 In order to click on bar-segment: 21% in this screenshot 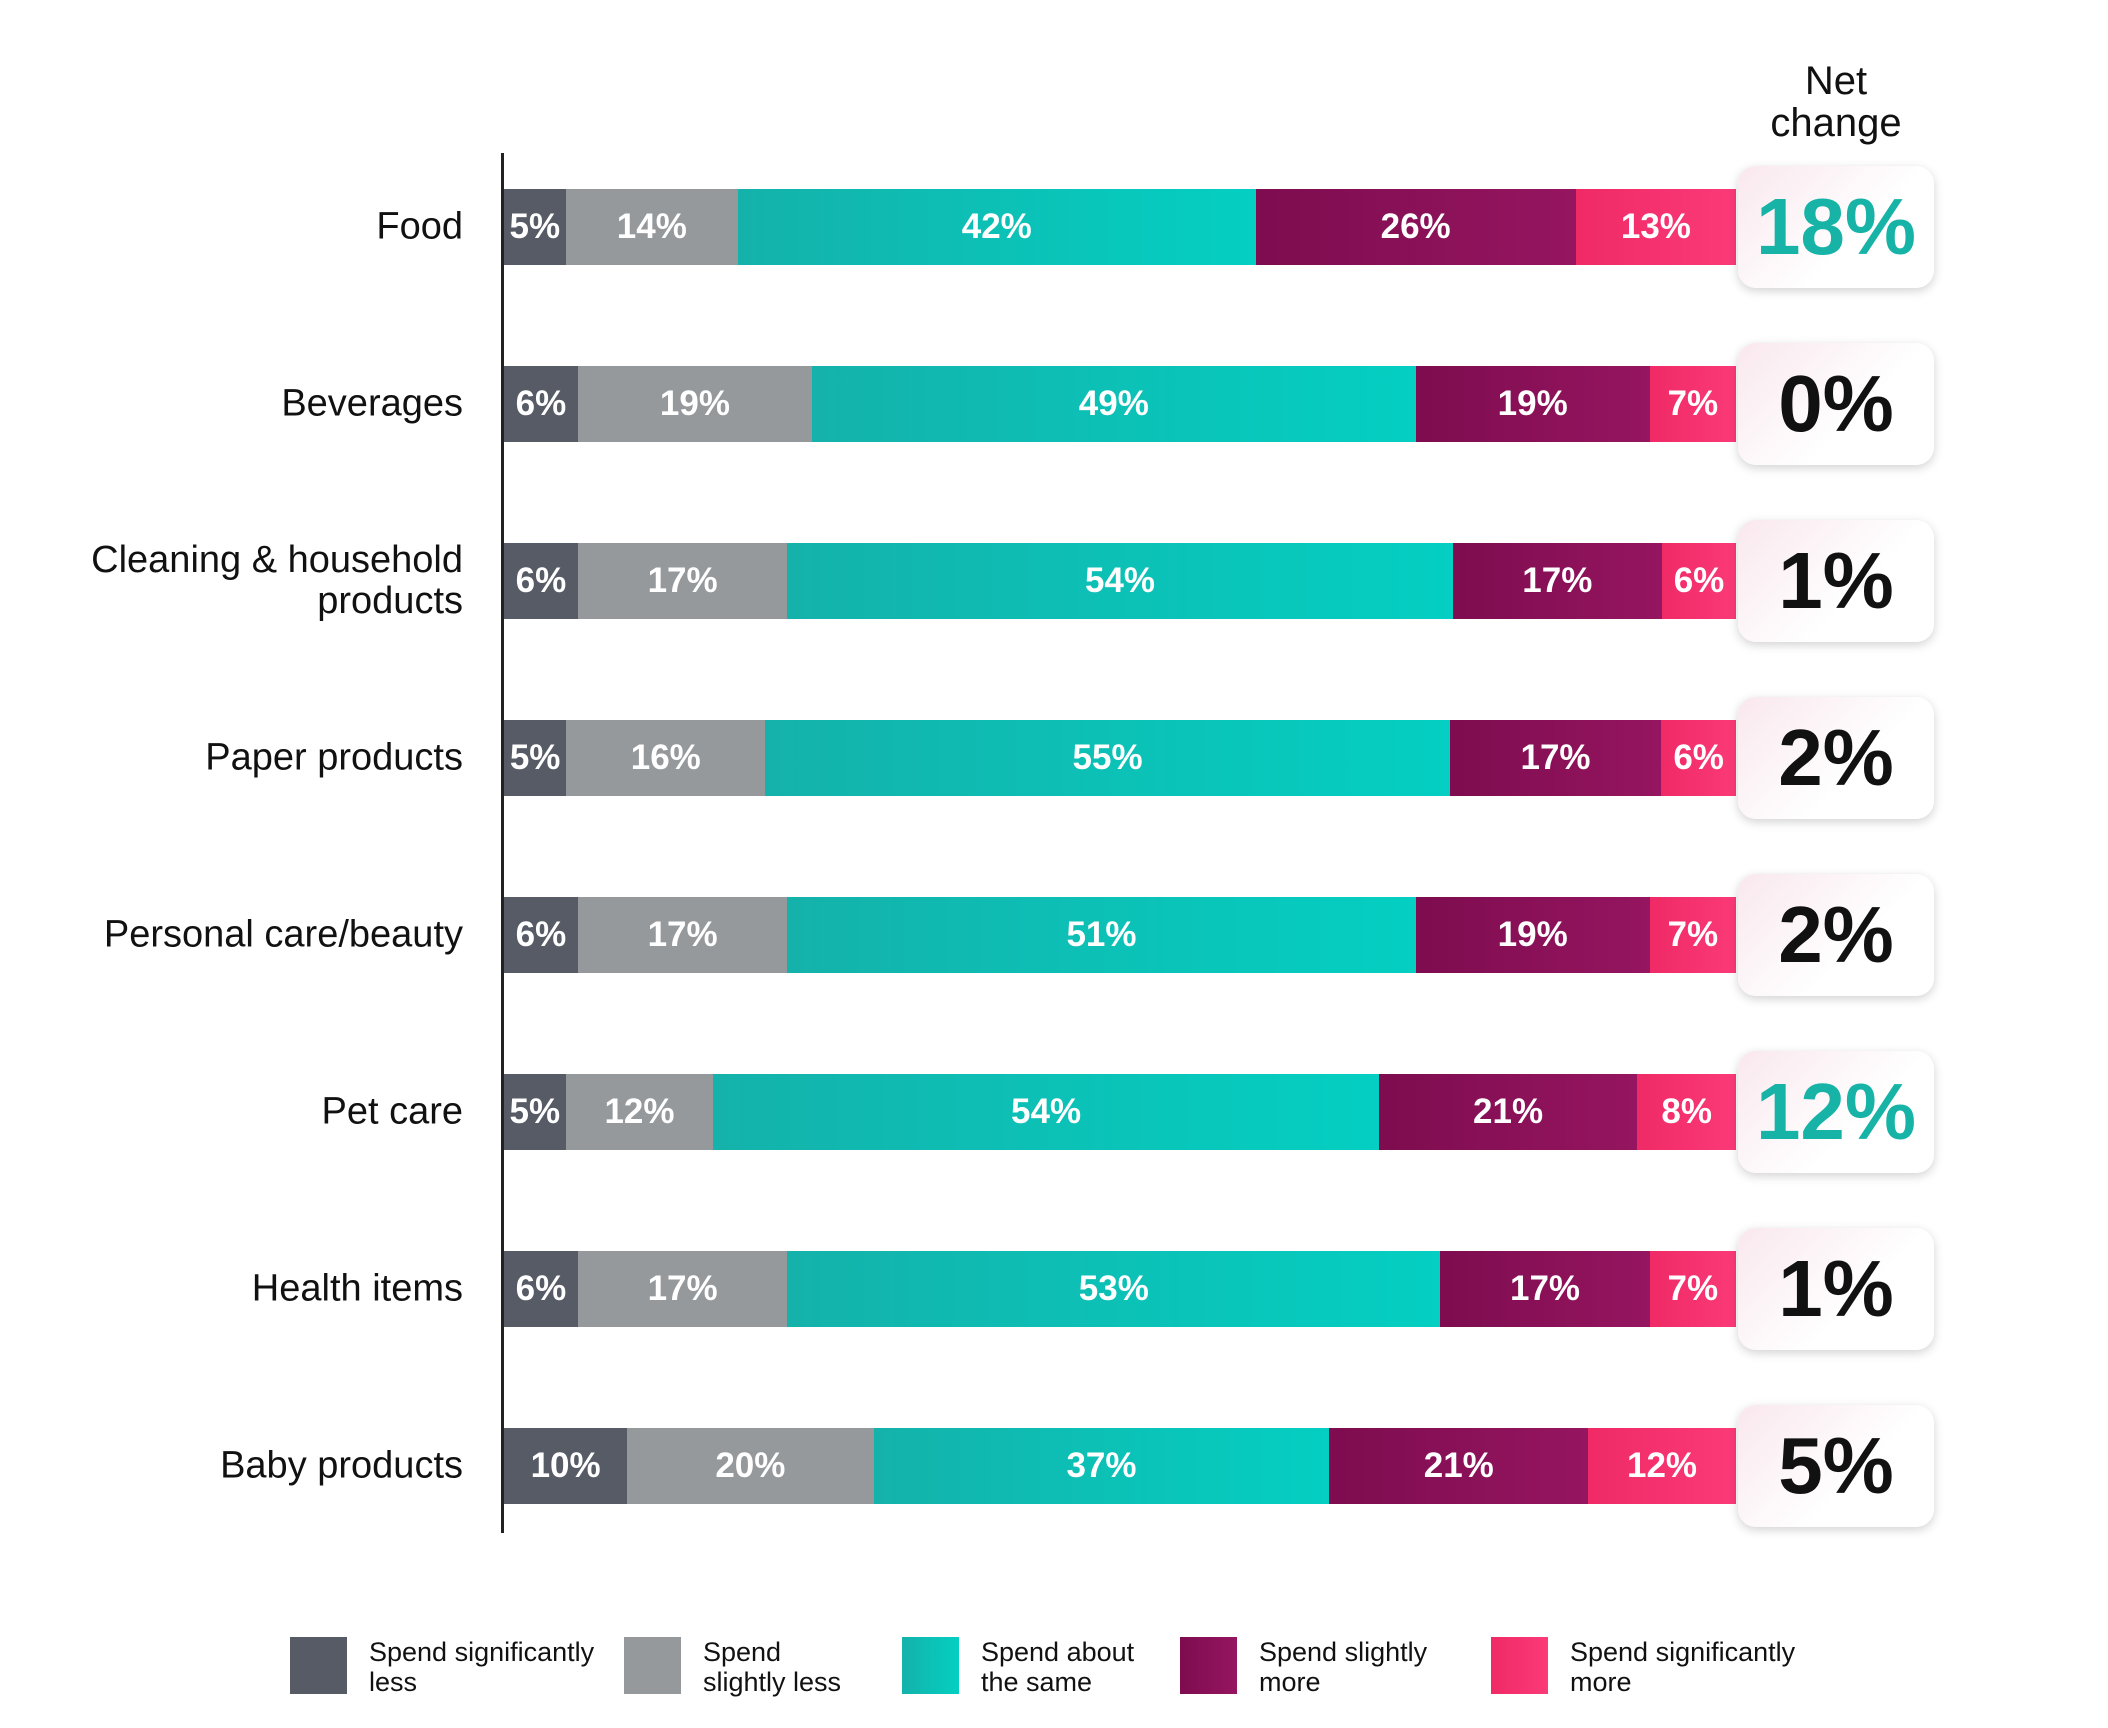, I will do `click(1459, 1466)`.